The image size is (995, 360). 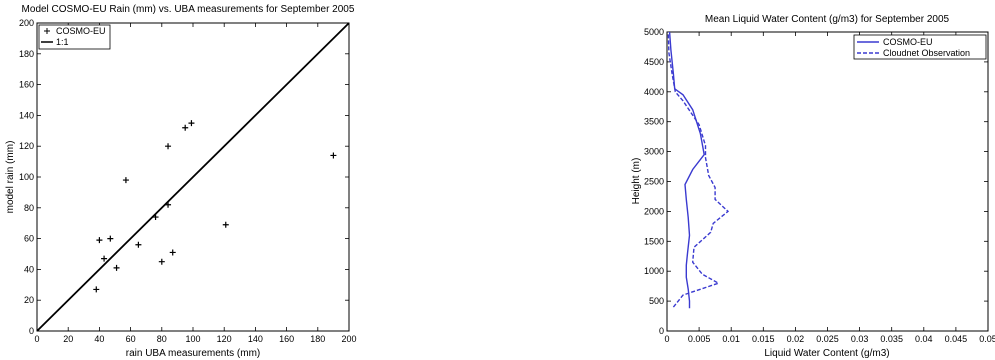 I want to click on lwc-x-tick-label: 0.04, so click(x=924, y=339).